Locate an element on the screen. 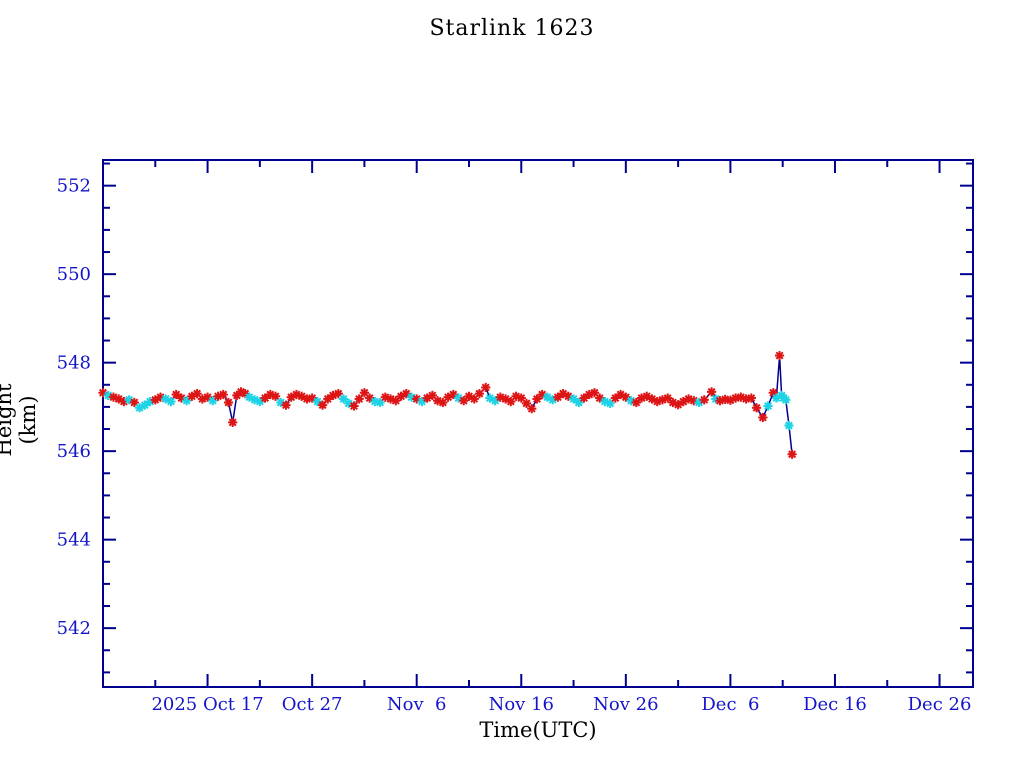  x-tick-label: Oct 27 is located at coordinates (312, 704).